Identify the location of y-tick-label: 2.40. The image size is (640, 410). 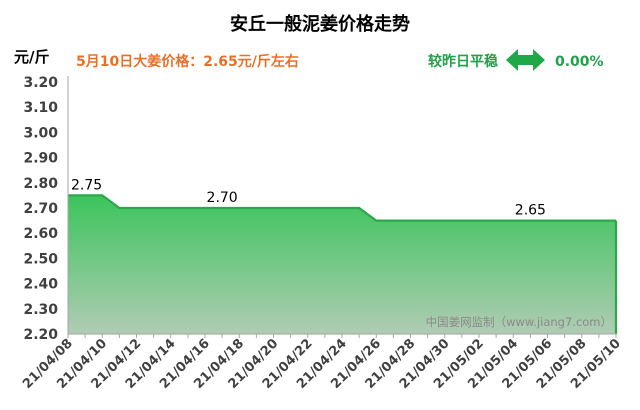
(40, 285).